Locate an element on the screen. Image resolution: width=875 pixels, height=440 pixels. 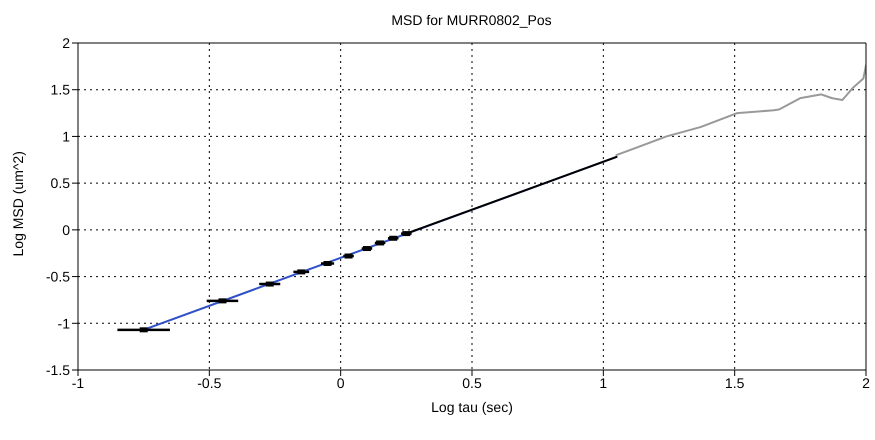
x-tick-label: 1 is located at coordinates (603, 382).